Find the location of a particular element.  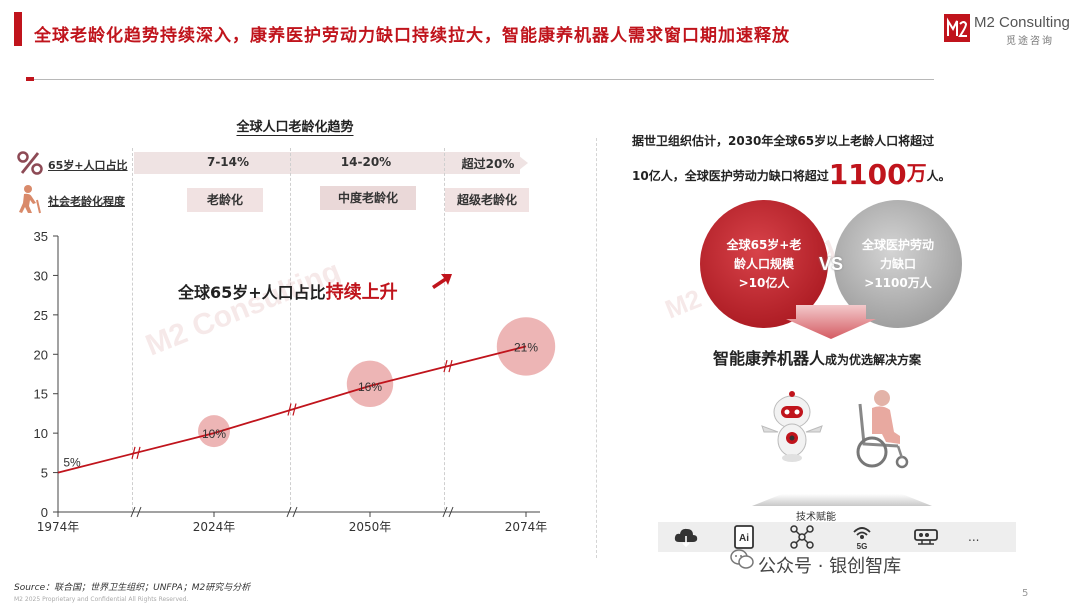

title-accent-bar is located at coordinates (18, 29).